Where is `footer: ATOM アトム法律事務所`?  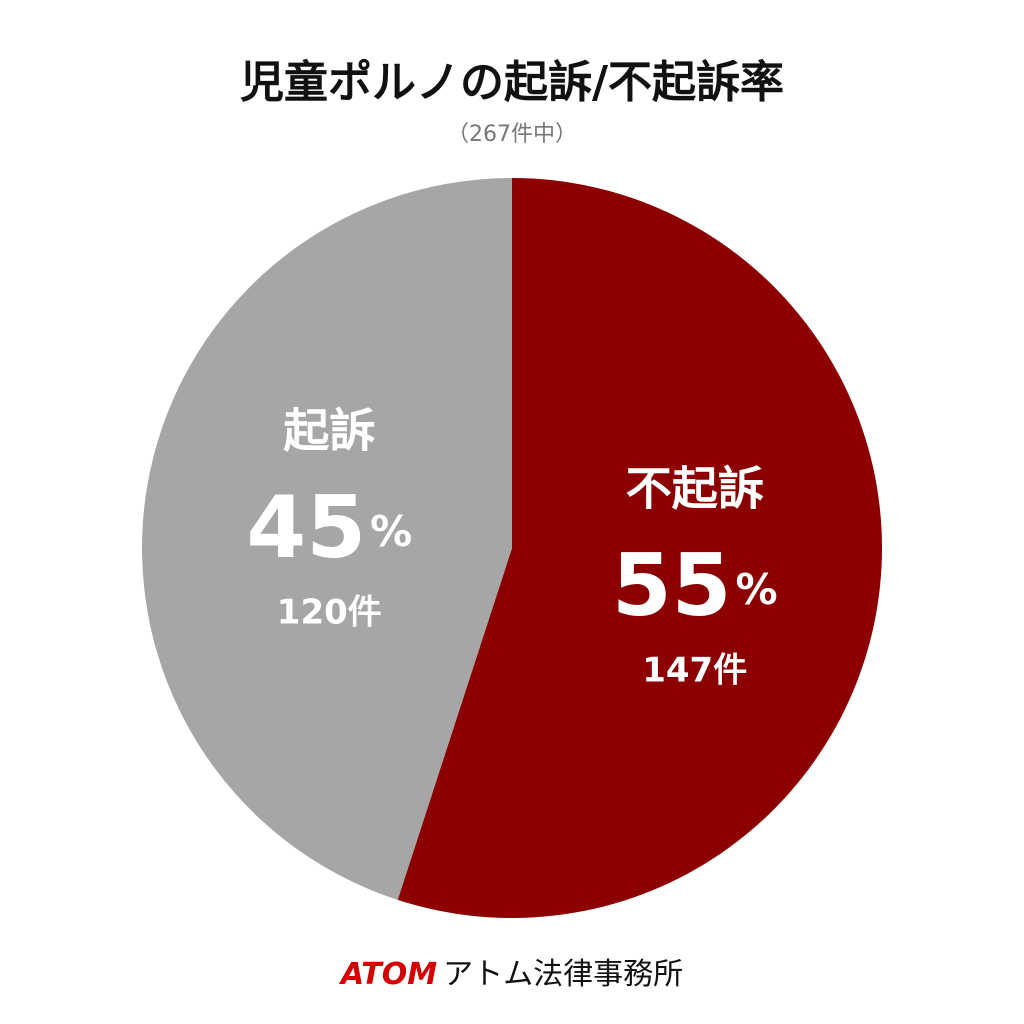
footer: ATOM アトム法律事務所 is located at coordinates (511, 974).